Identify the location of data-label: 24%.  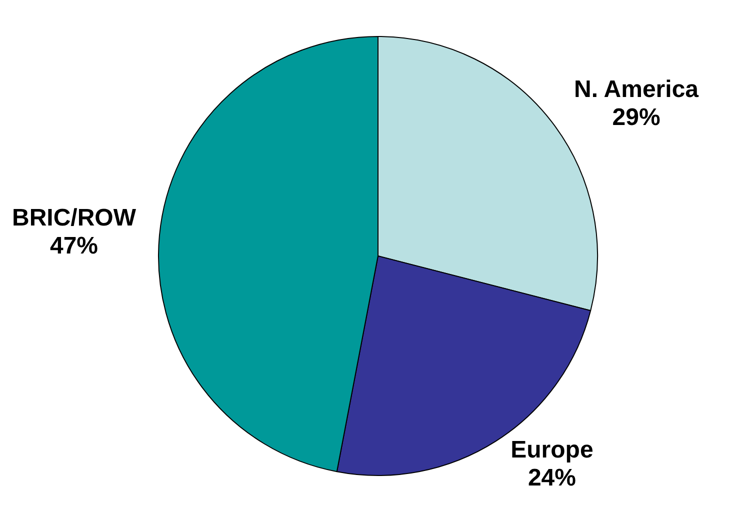
(552, 478).